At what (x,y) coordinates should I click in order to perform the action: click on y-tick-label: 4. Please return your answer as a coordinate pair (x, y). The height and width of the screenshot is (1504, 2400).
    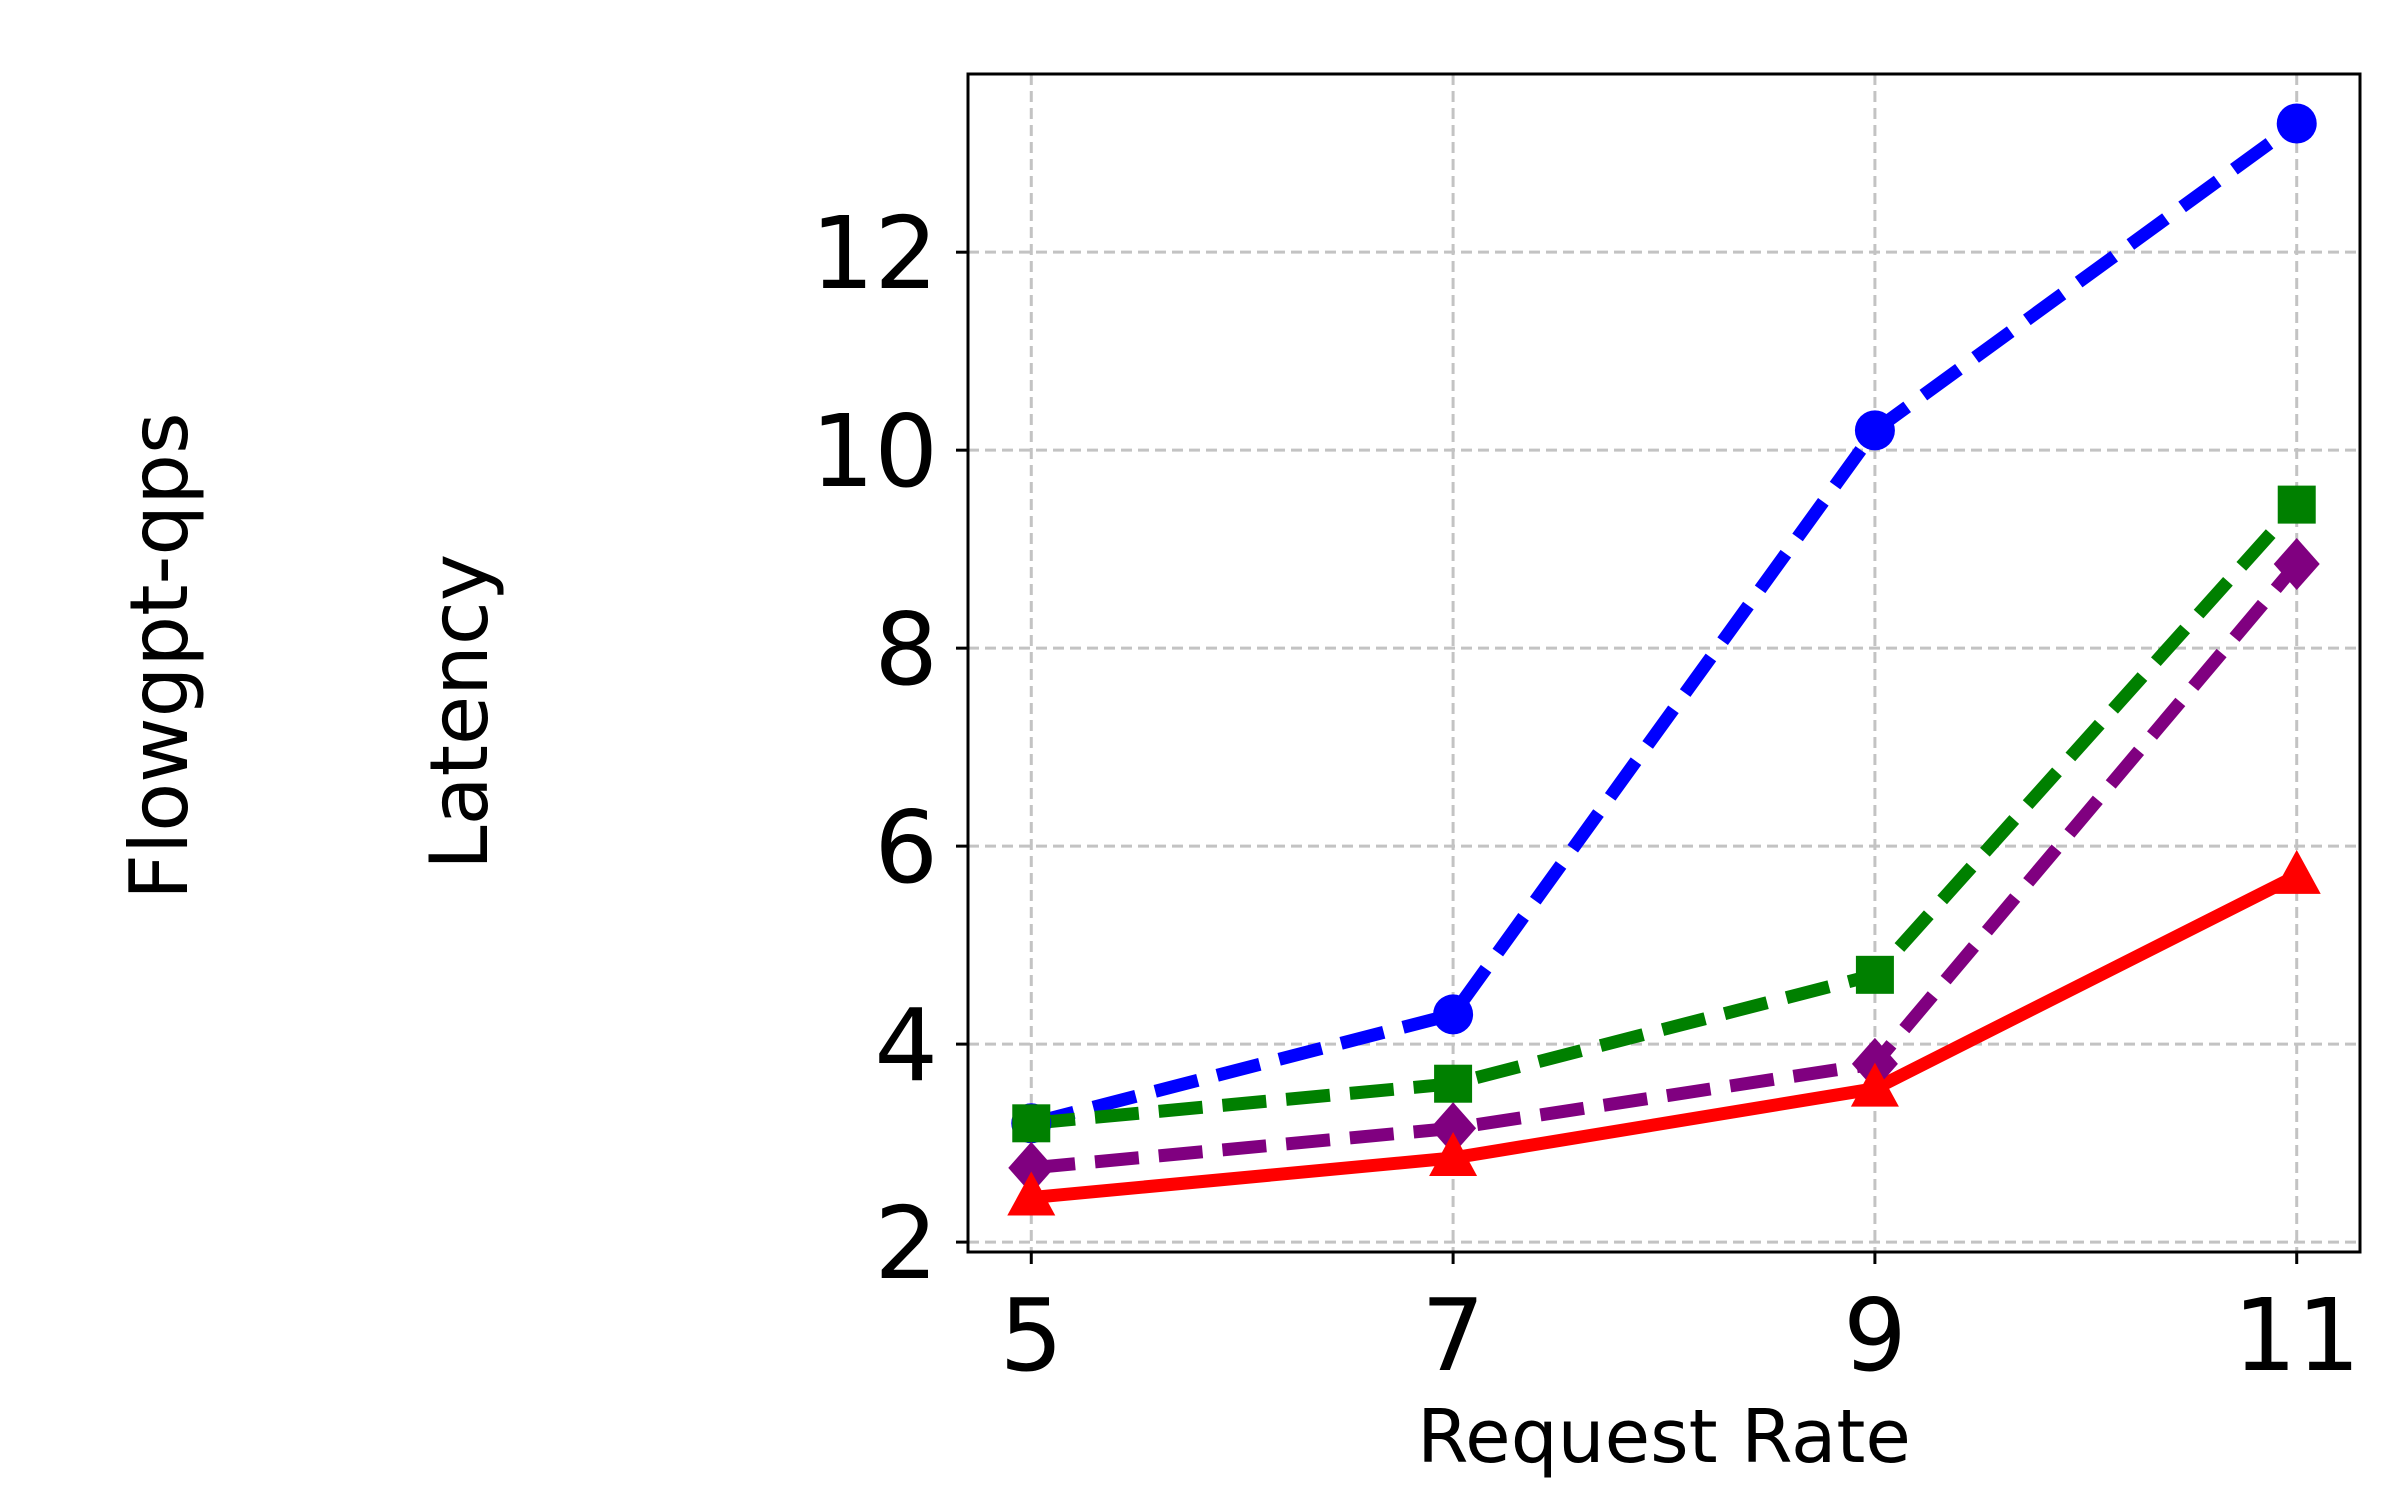
    Looking at the image, I should click on (906, 1045).